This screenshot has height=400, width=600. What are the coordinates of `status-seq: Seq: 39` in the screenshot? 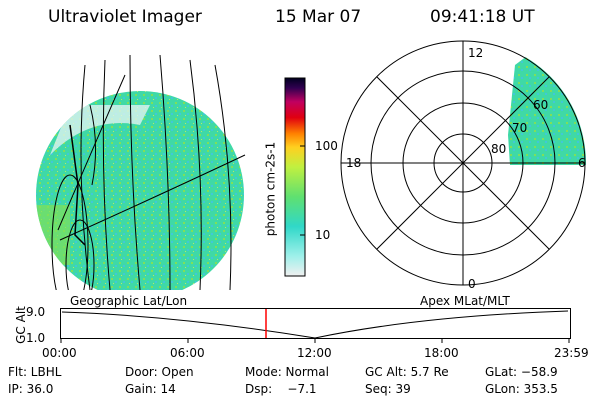 It's located at (388, 389).